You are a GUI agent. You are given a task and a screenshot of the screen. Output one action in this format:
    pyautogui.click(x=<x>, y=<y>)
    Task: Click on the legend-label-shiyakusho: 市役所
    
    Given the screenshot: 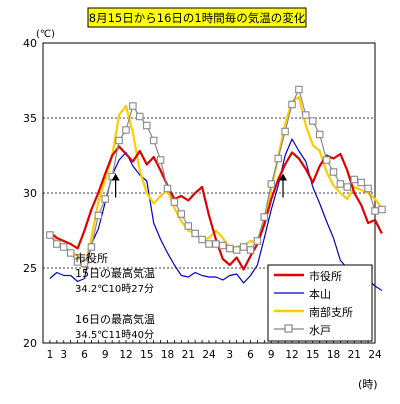 What is the action you would take?
    pyautogui.click(x=325, y=276)
    